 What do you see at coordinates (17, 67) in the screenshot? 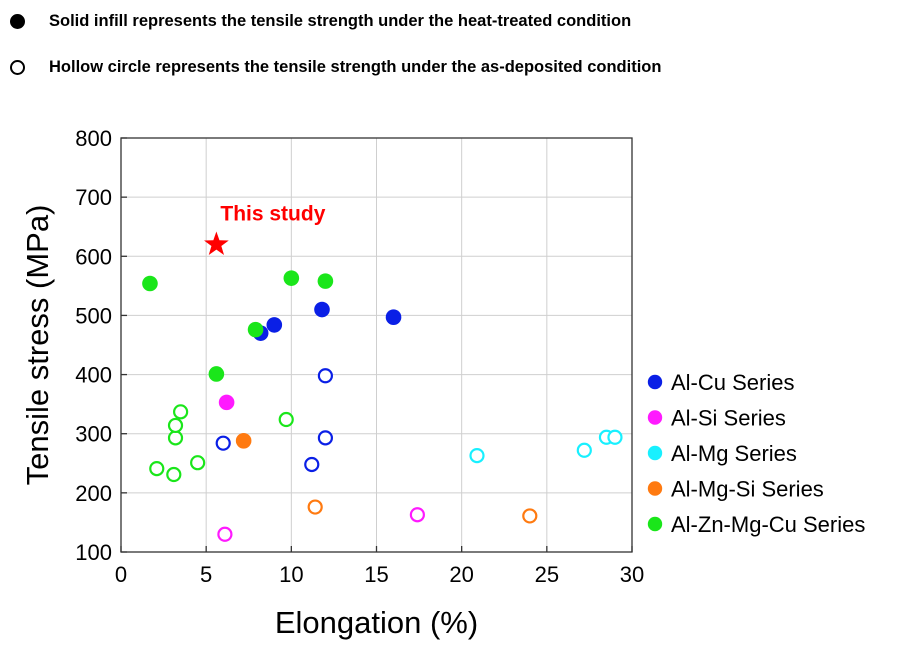
I see `hollow-circle-icon` at bounding box center [17, 67].